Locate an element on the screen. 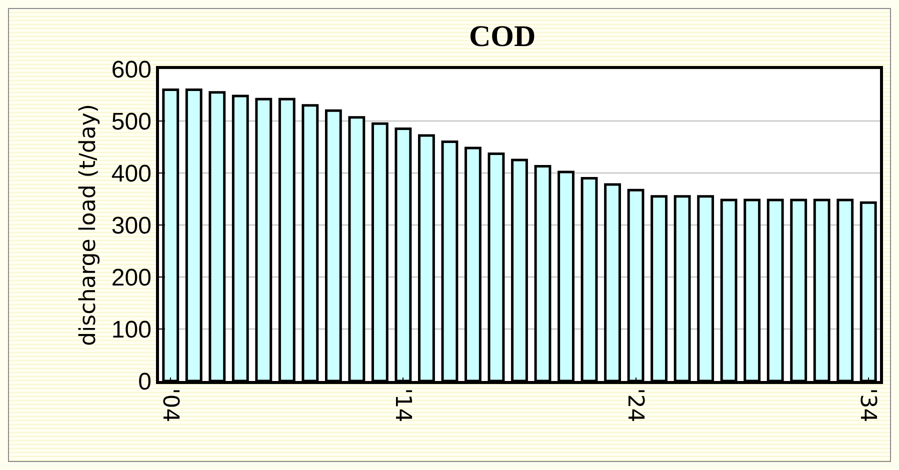  y-tick-label: 400 is located at coordinates (131, 174).